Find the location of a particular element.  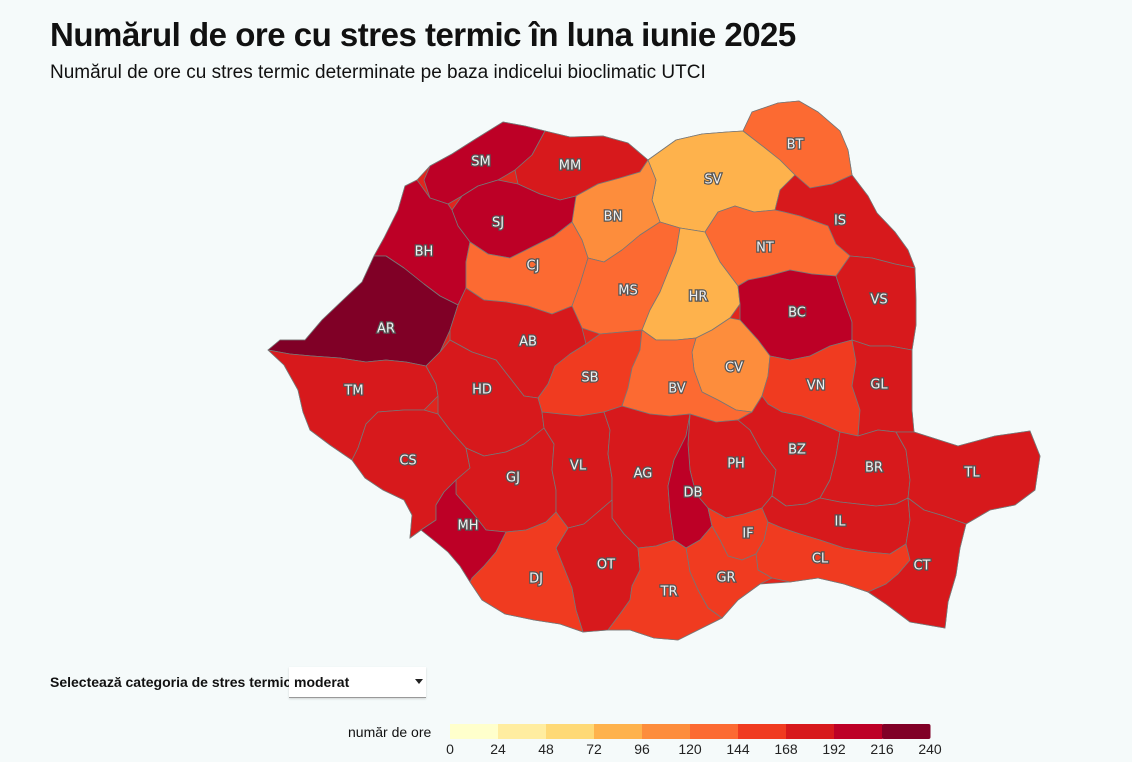

county-label-db: DB is located at coordinates (693, 493).